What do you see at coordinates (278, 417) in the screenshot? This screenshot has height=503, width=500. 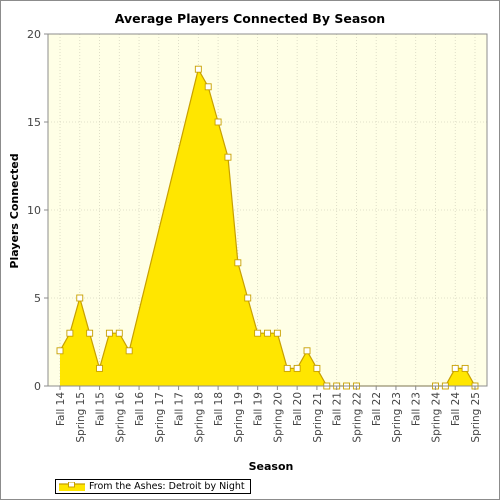 I see `x-tick-label: Spring 20` at bounding box center [278, 417].